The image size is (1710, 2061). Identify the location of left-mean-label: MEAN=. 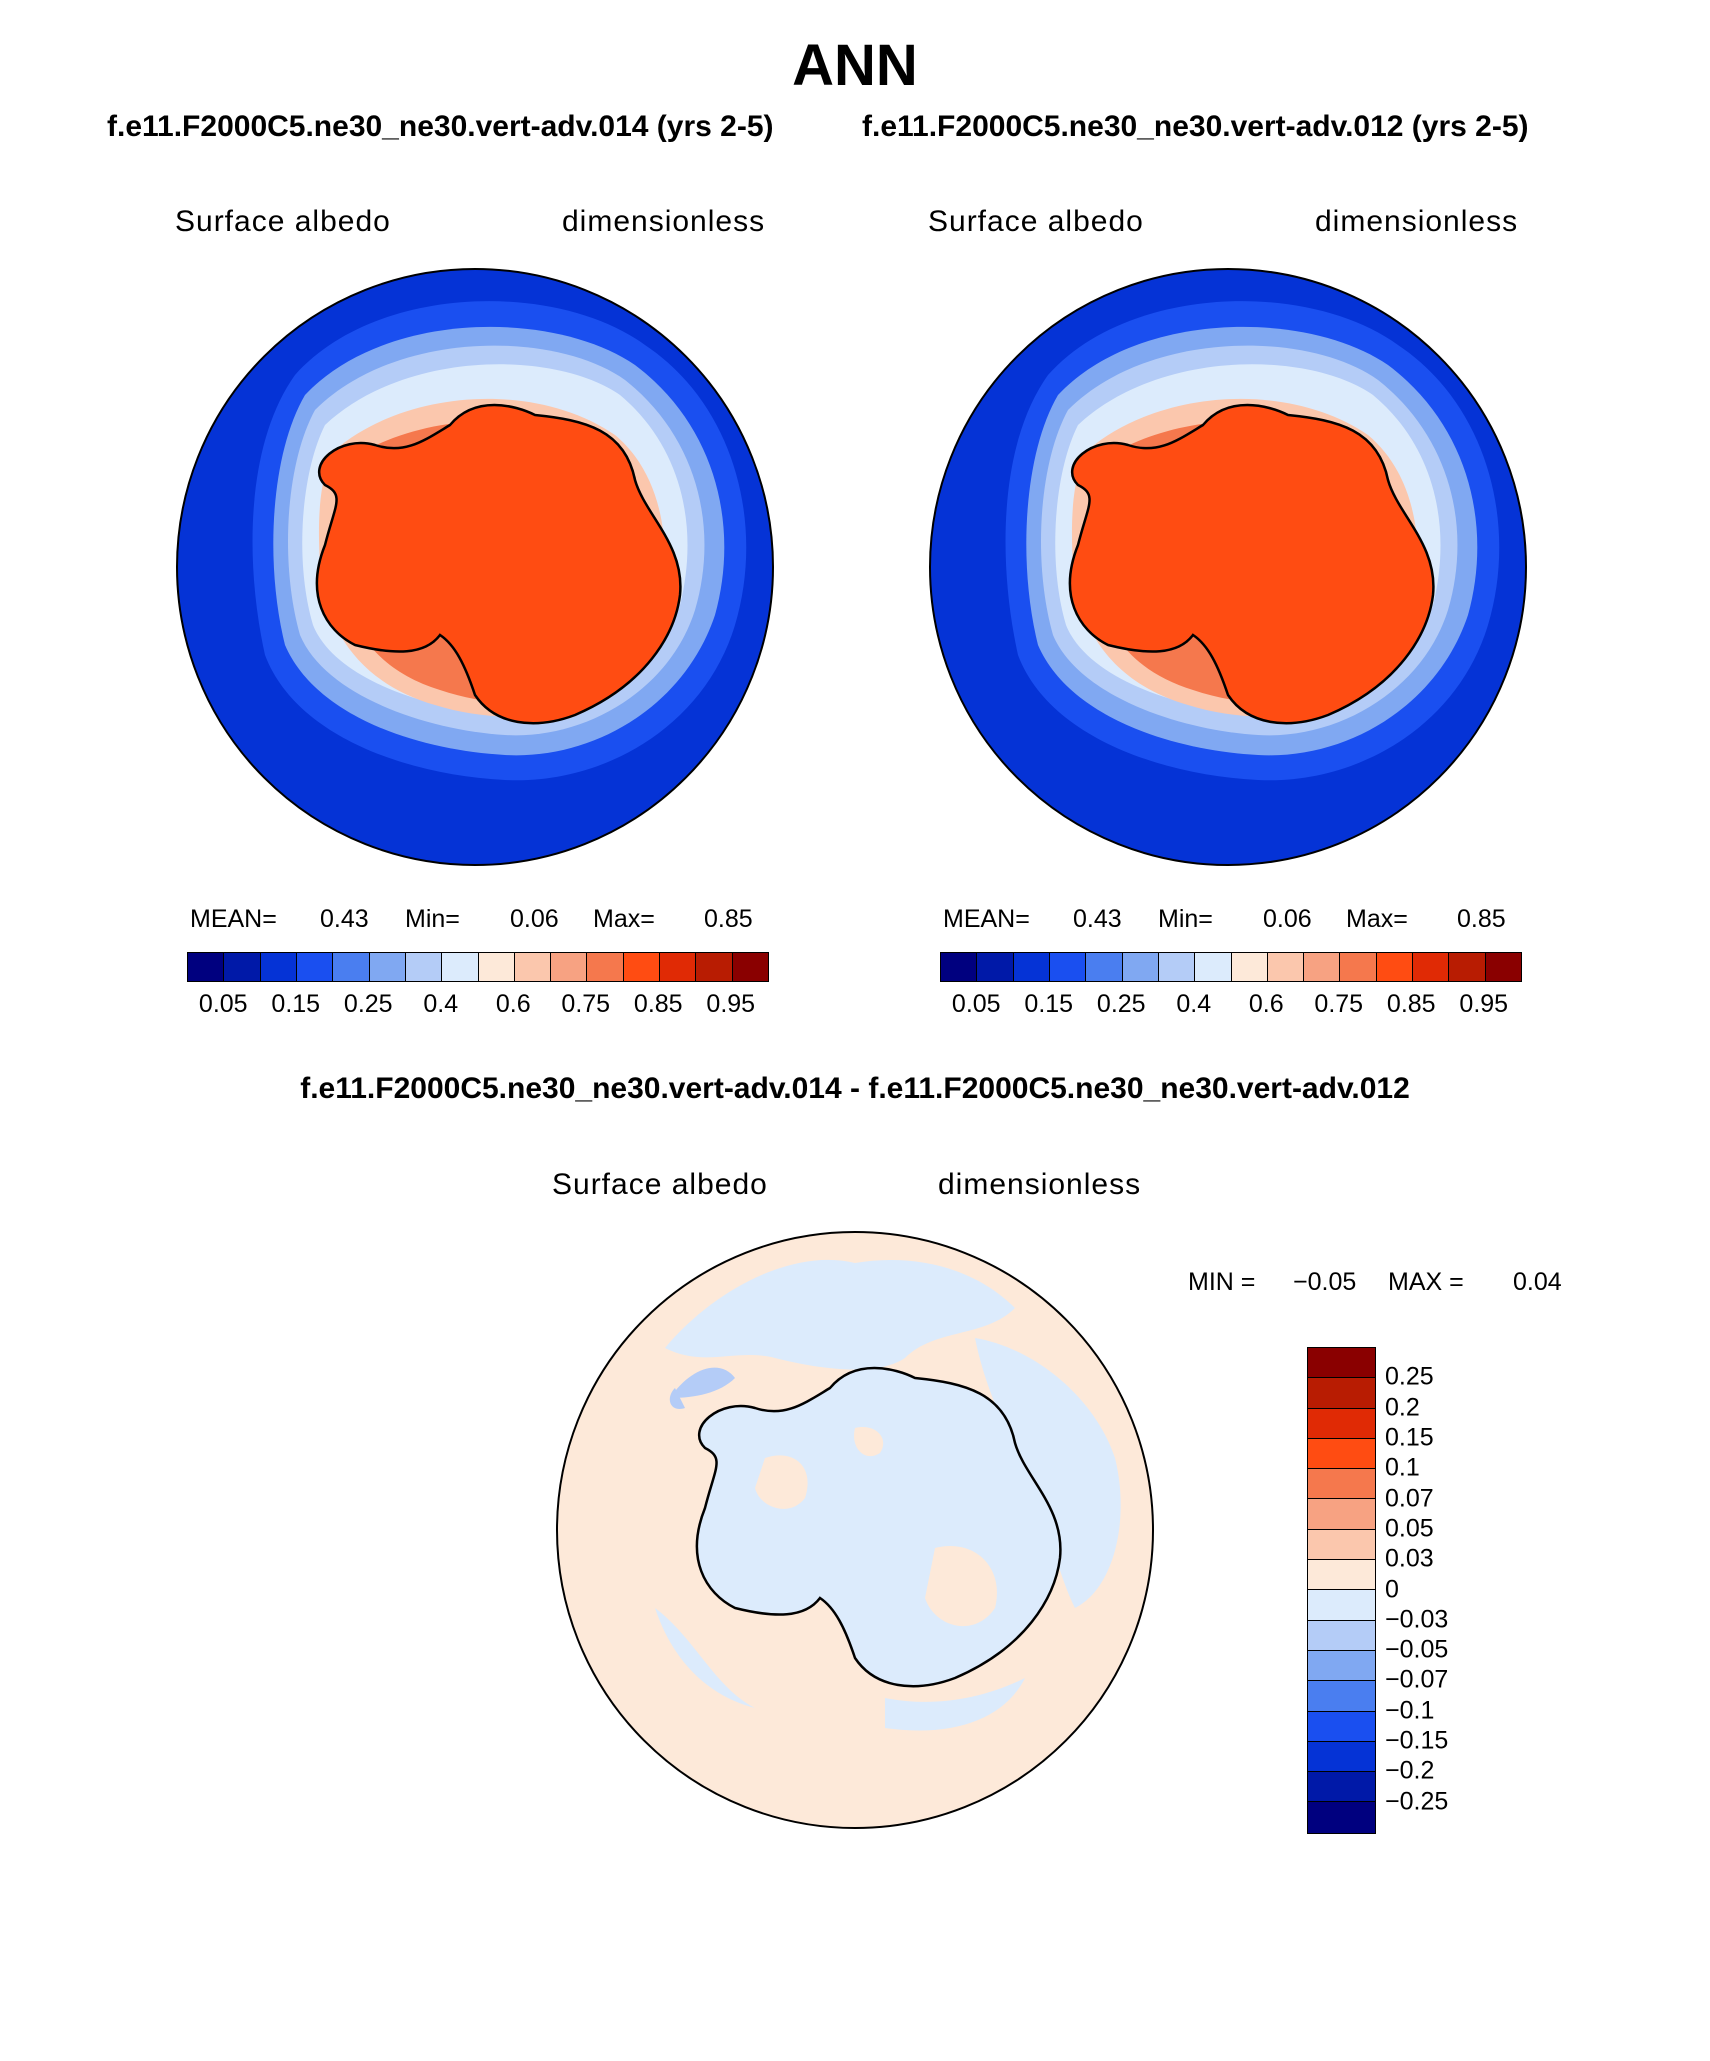
(233, 919).